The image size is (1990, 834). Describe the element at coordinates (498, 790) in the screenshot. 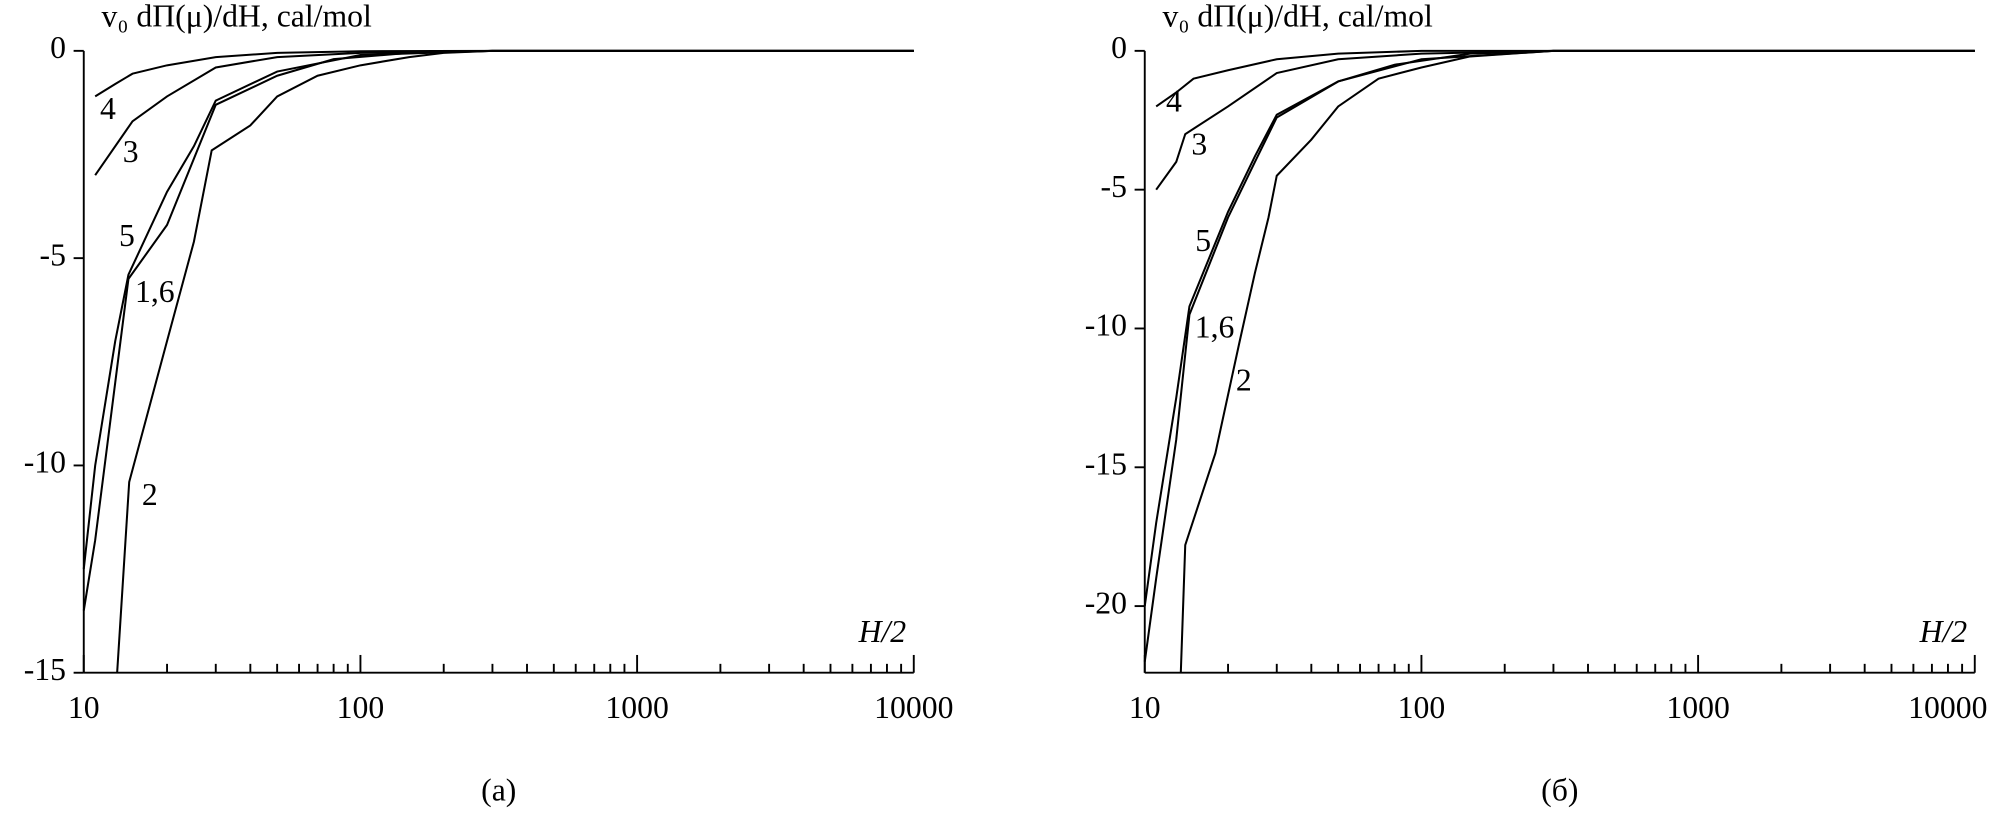

I see `caption: (a)` at that location.